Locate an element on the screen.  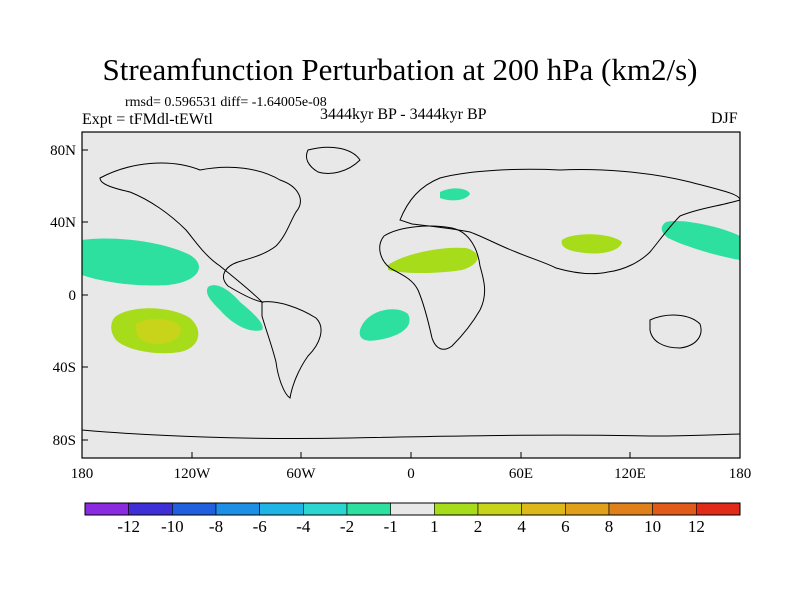
lat-label-80s: 80S is located at coordinates (64, 441).